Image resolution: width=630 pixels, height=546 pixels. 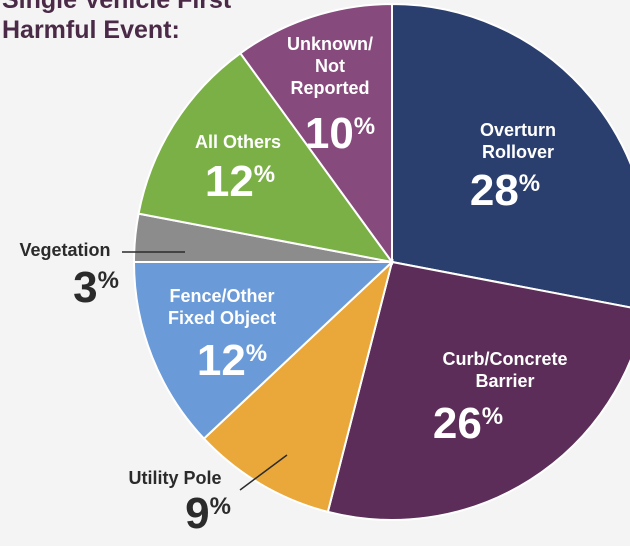 I want to click on slice-label: Fence/Other Fixed Object, so click(x=222, y=307).